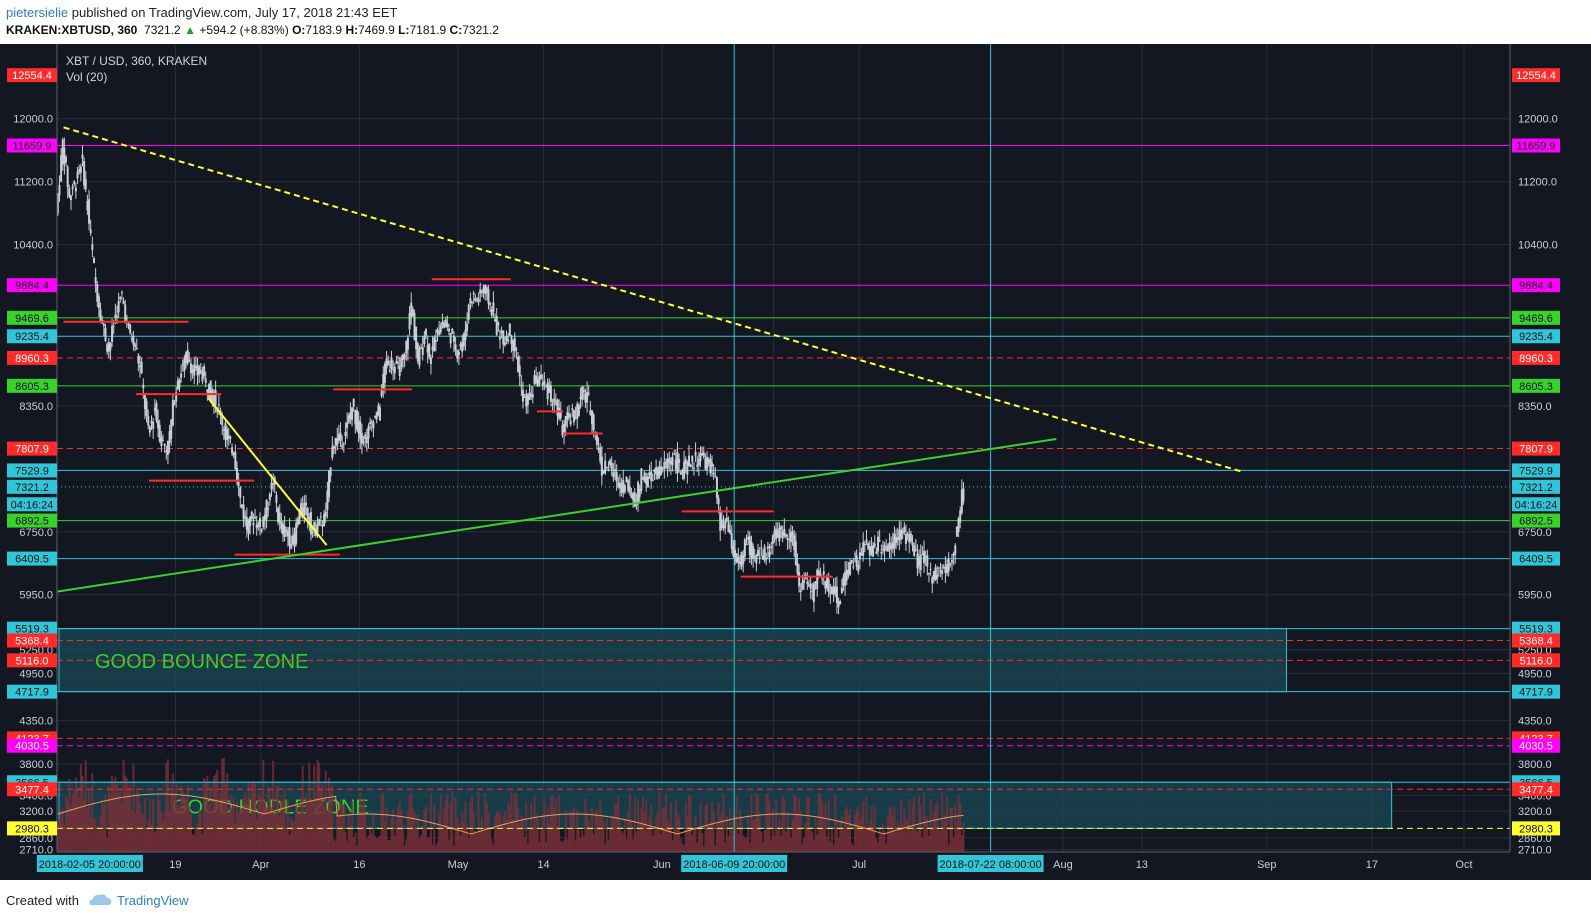 The height and width of the screenshot is (919, 1591). Describe the element at coordinates (32, 319) in the screenshot. I see `price-badge-left-label: 9469.6` at that location.